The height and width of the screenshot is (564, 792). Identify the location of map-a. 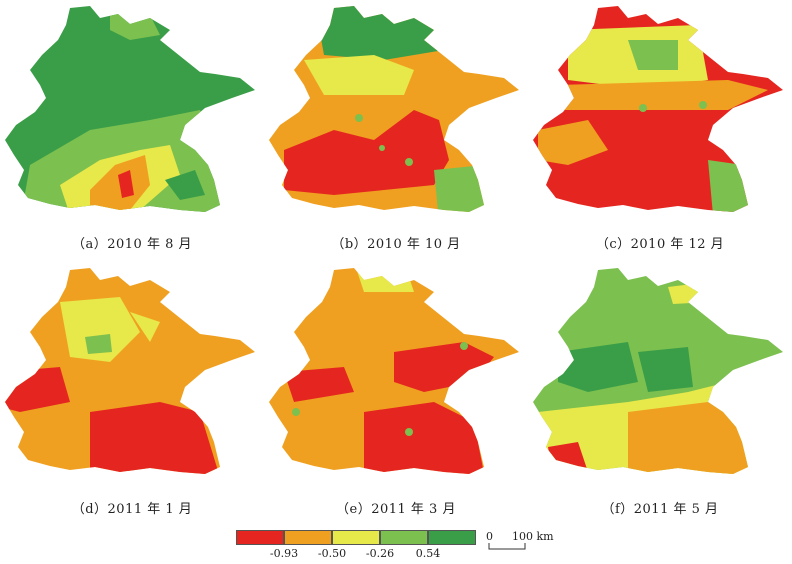
(130, 109).